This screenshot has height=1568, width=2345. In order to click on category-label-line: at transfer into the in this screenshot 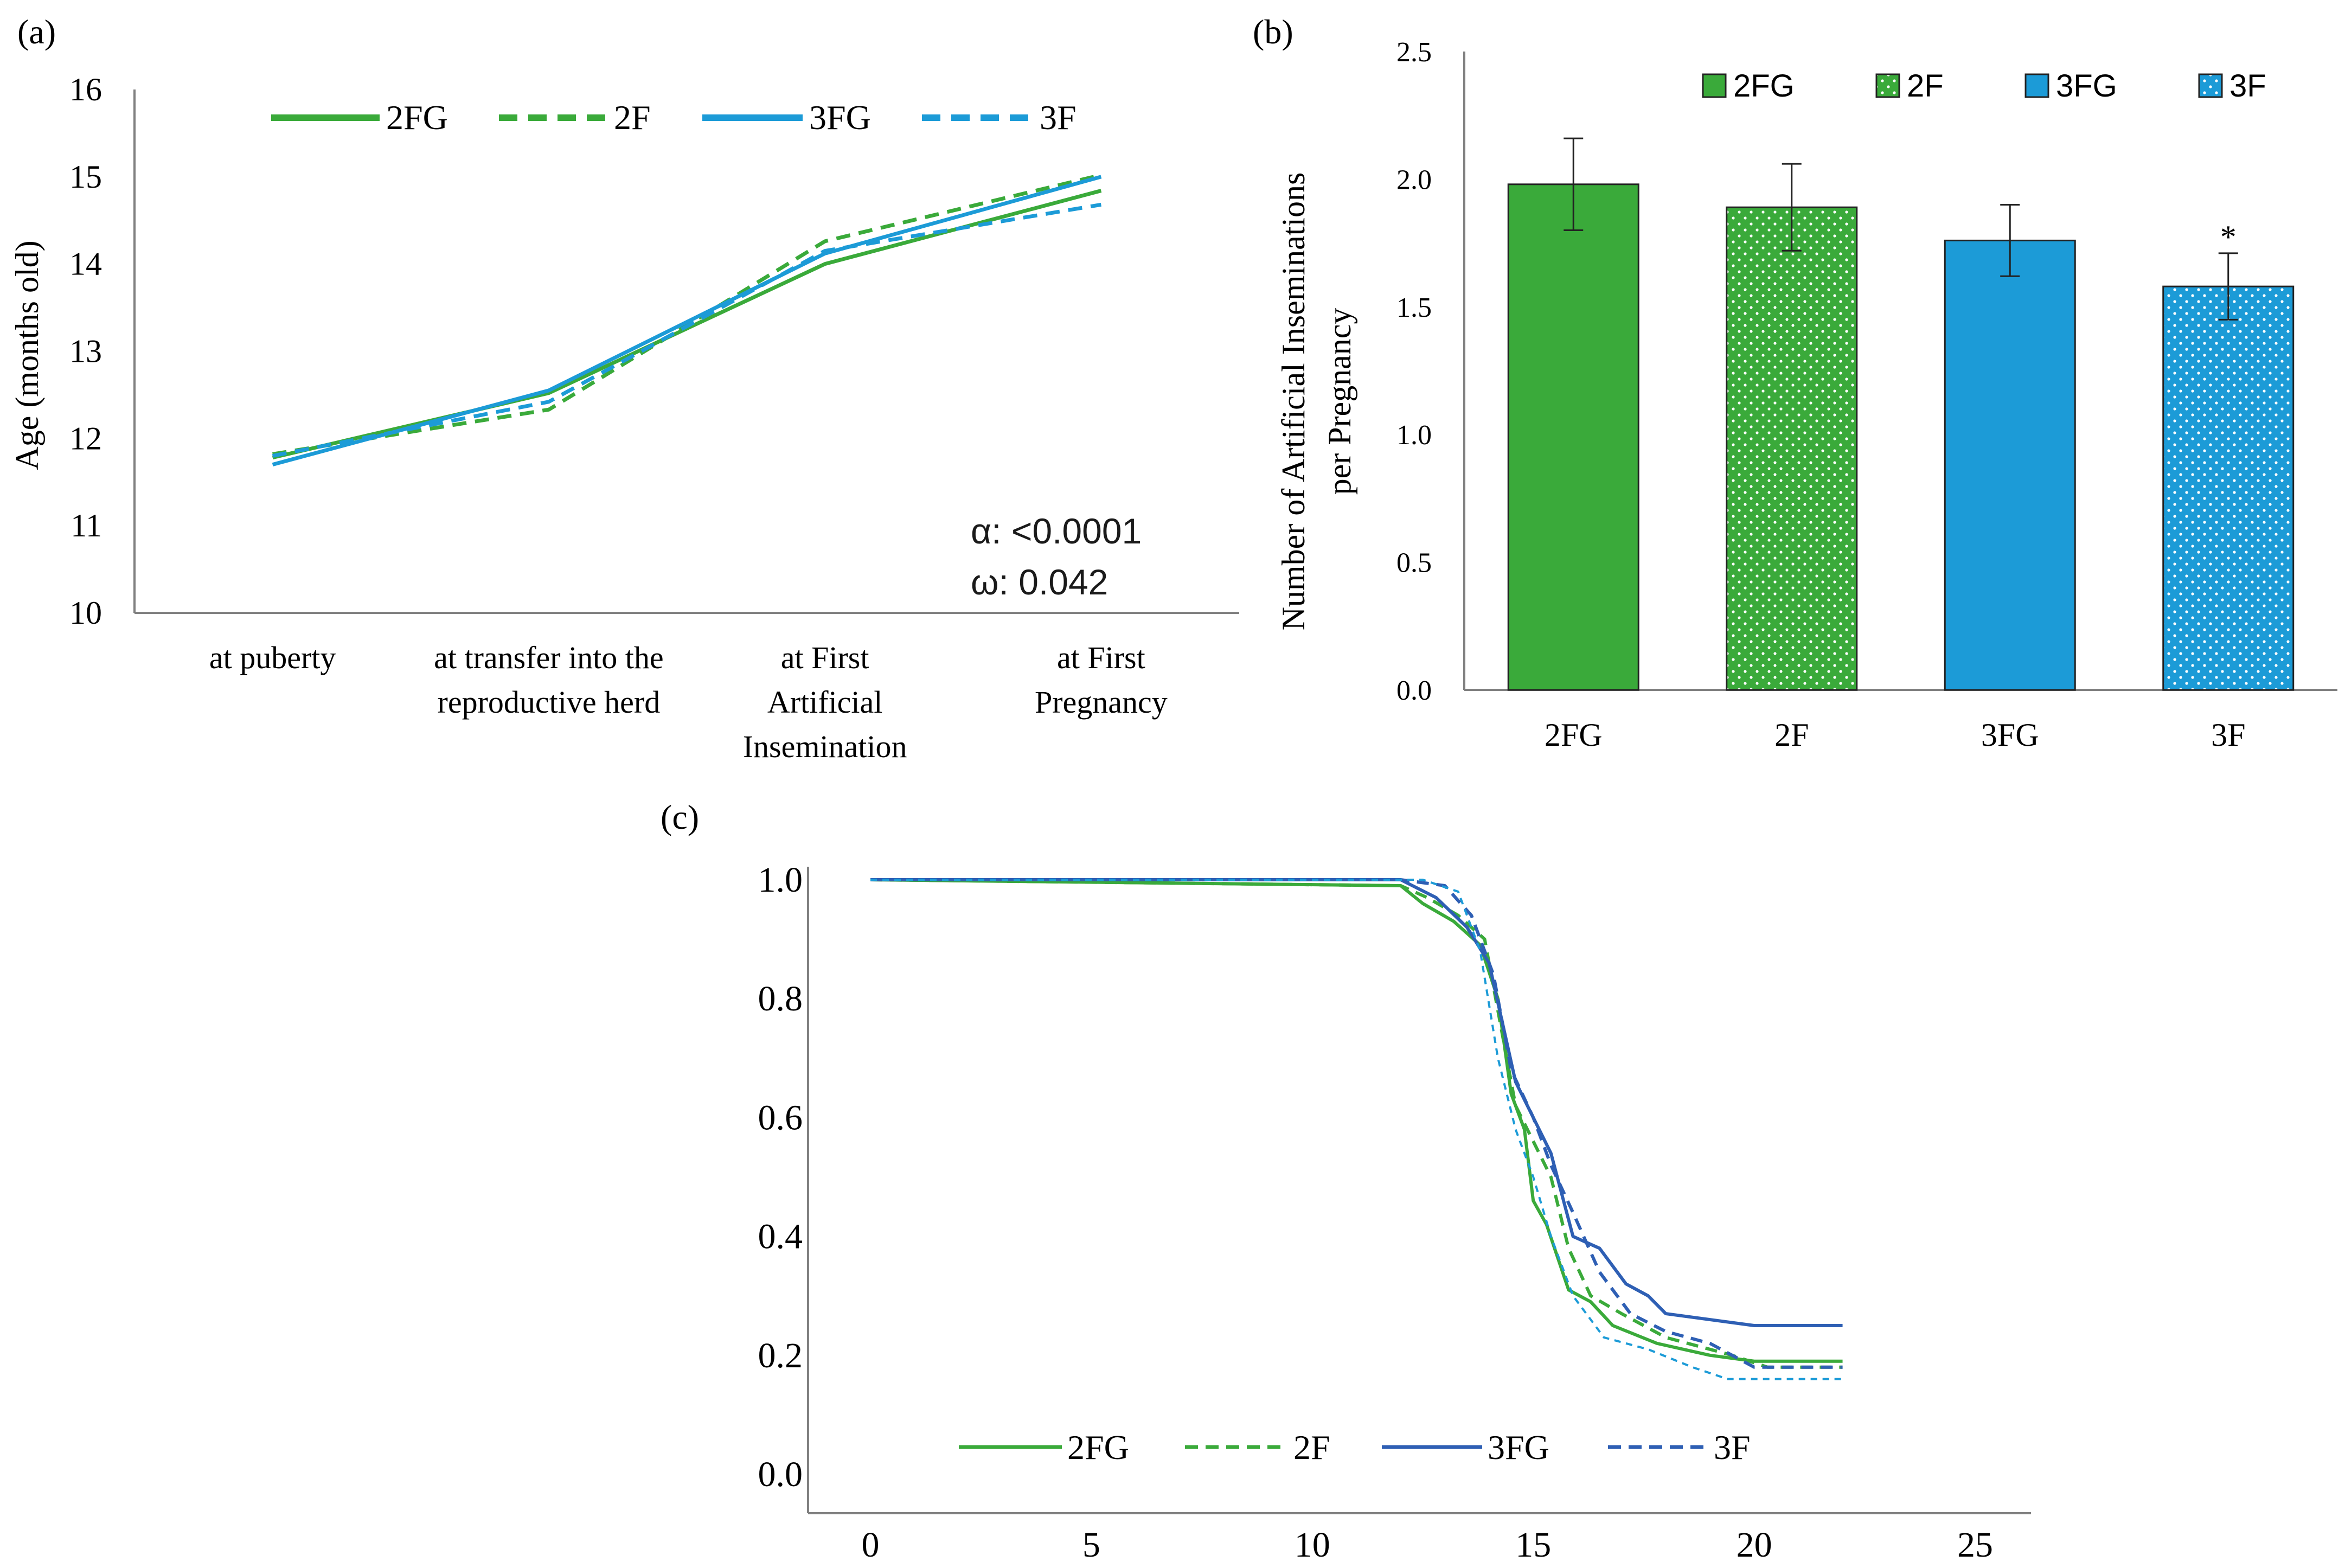, I will do `click(549, 657)`.